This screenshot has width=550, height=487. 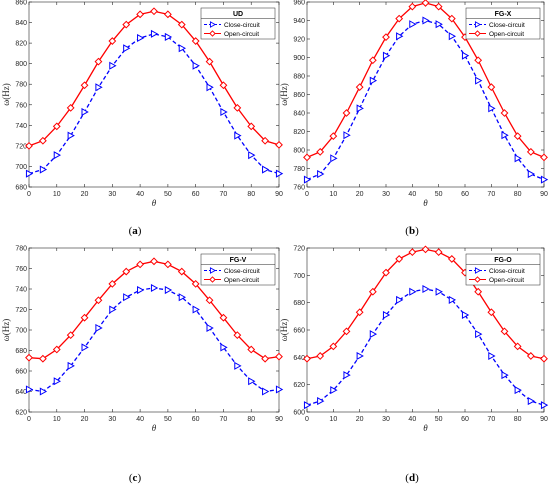 What do you see at coordinates (238, 14) in the screenshot?
I see `legend-title: UD` at bounding box center [238, 14].